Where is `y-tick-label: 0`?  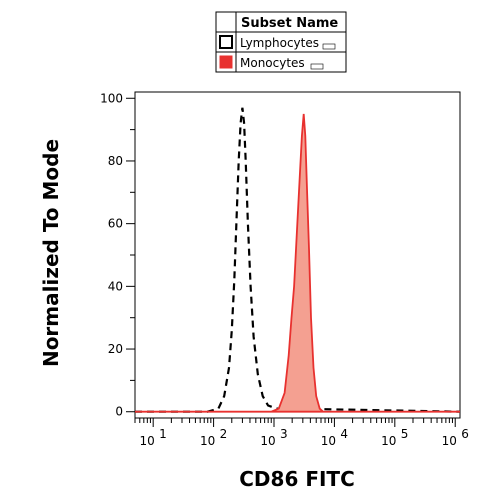 y-tick-label: 0 is located at coordinates (119, 412).